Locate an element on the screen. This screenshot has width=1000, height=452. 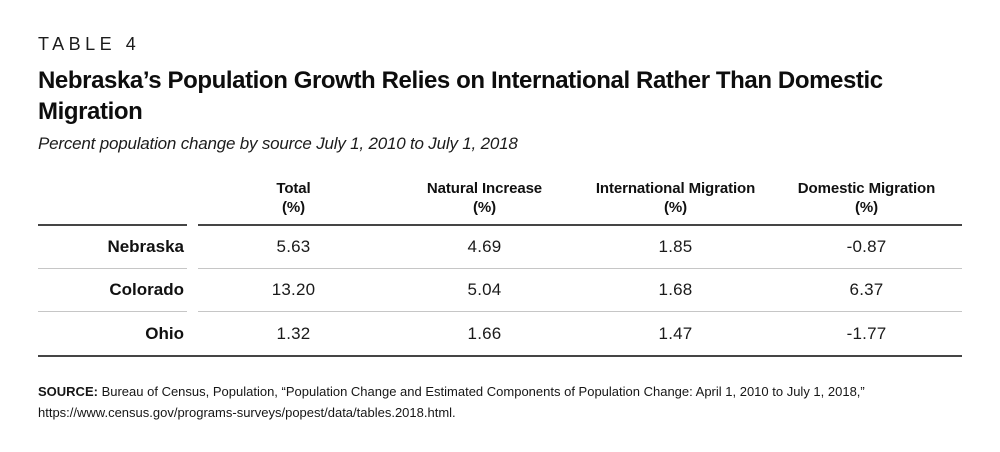
row-label-nebraska: Nebraska is located at coordinates (145, 246).